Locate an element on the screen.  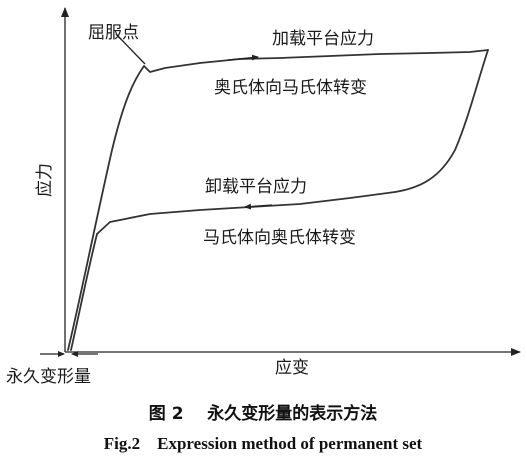
x-axis-label: 应变 is located at coordinates (292, 368).